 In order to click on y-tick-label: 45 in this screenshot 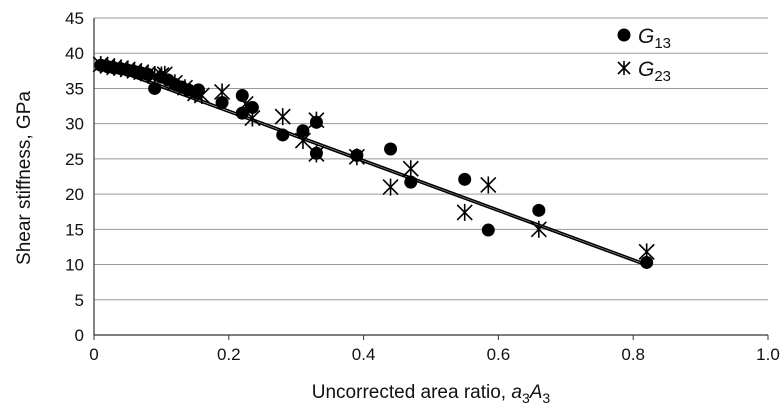, I will do `click(74, 18)`.